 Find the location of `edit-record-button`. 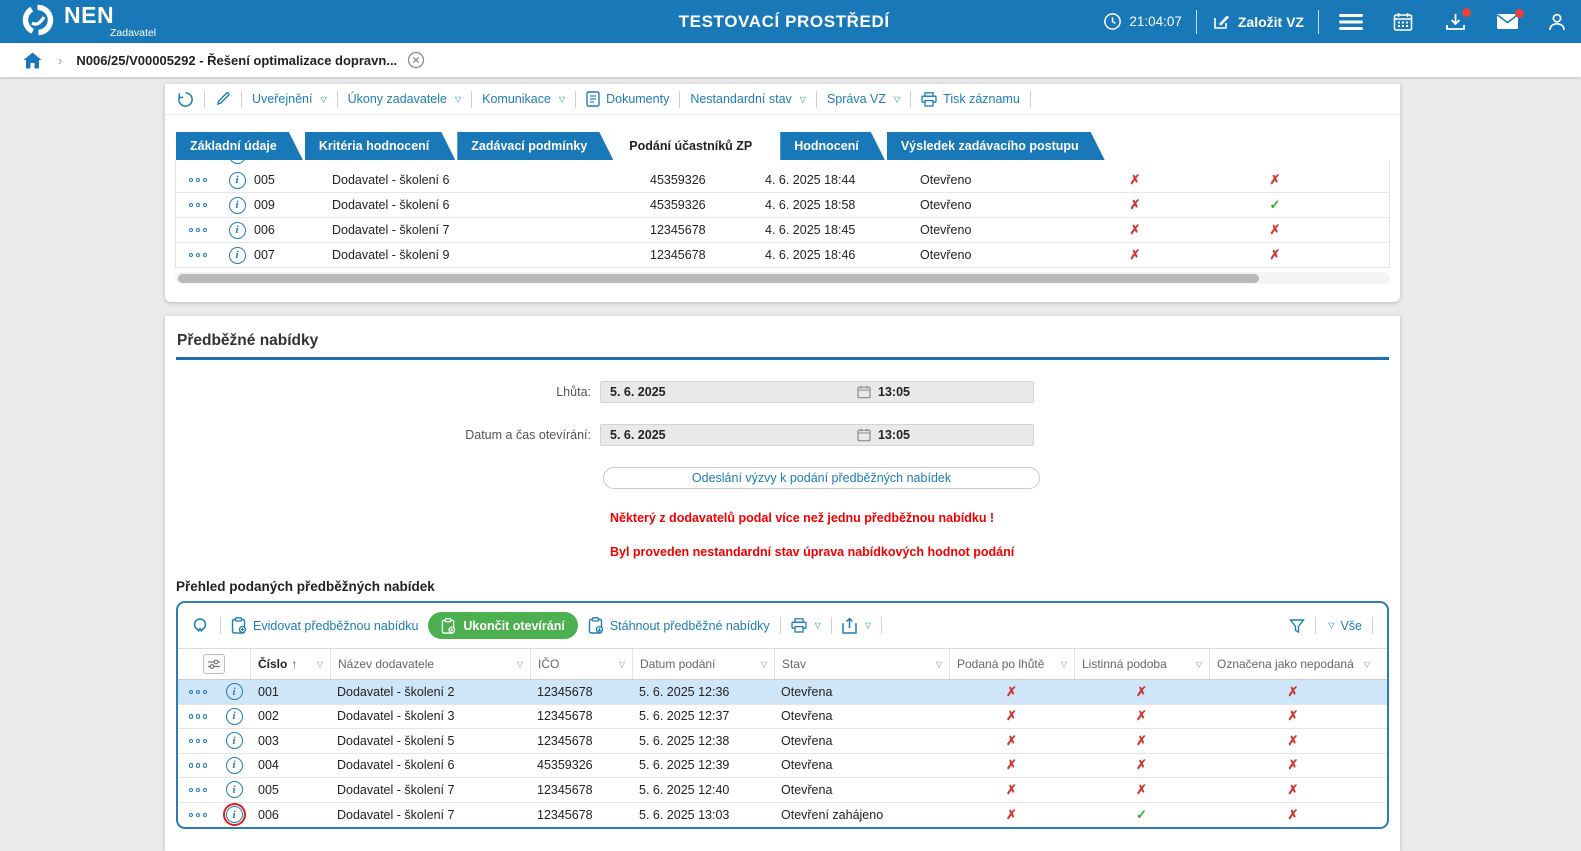

edit-record-button is located at coordinates (223, 99).